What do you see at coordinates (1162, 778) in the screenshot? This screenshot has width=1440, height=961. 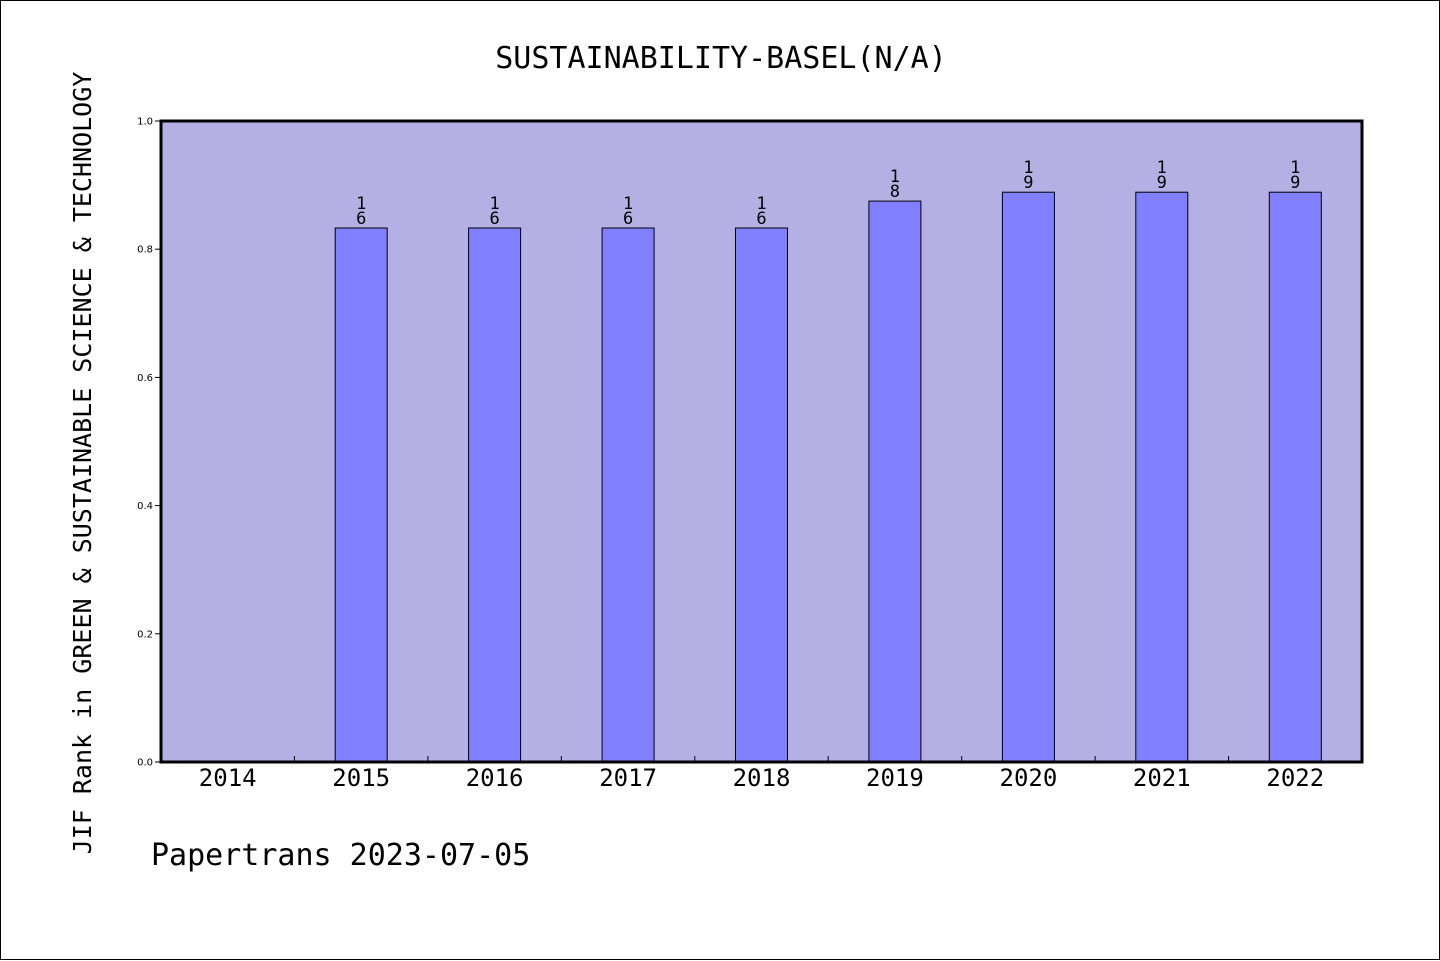 I see `x-tick-label-2021: 2021` at bounding box center [1162, 778].